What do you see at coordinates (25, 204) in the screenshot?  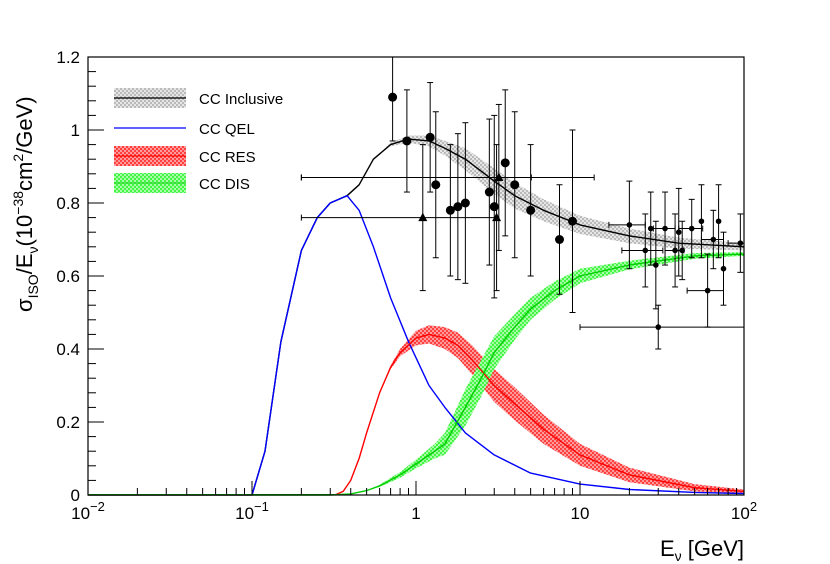 I see `y-axis-title: σISO/Eν(10−38cm2/GeV)` at bounding box center [25, 204].